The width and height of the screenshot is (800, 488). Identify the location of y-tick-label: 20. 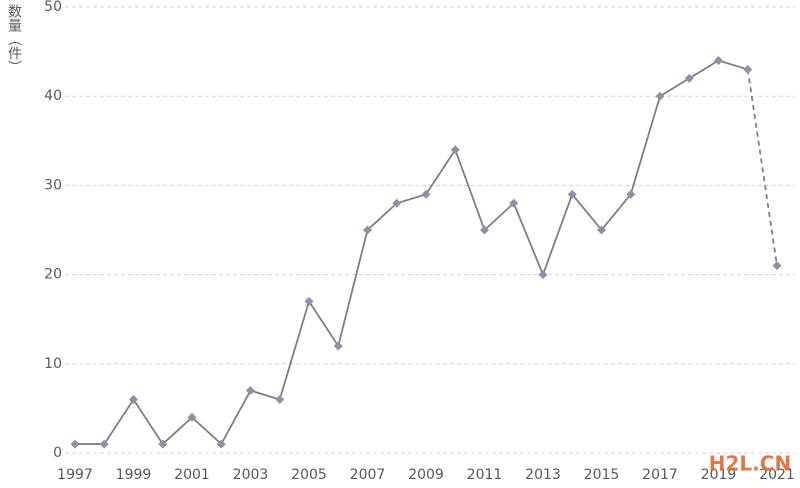
(53, 275).